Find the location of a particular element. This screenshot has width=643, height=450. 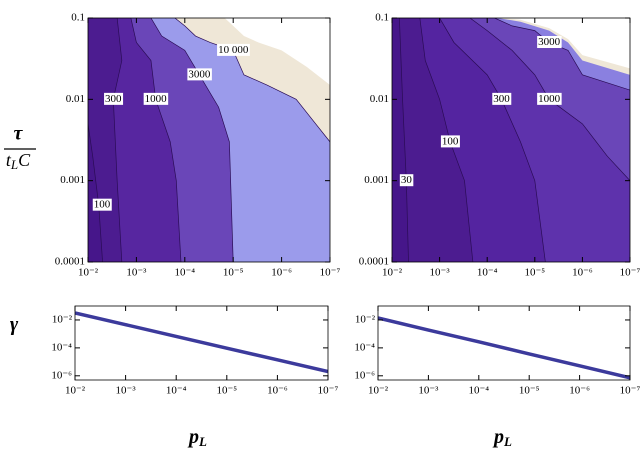

contour-label: 10 000 is located at coordinates (233, 50).